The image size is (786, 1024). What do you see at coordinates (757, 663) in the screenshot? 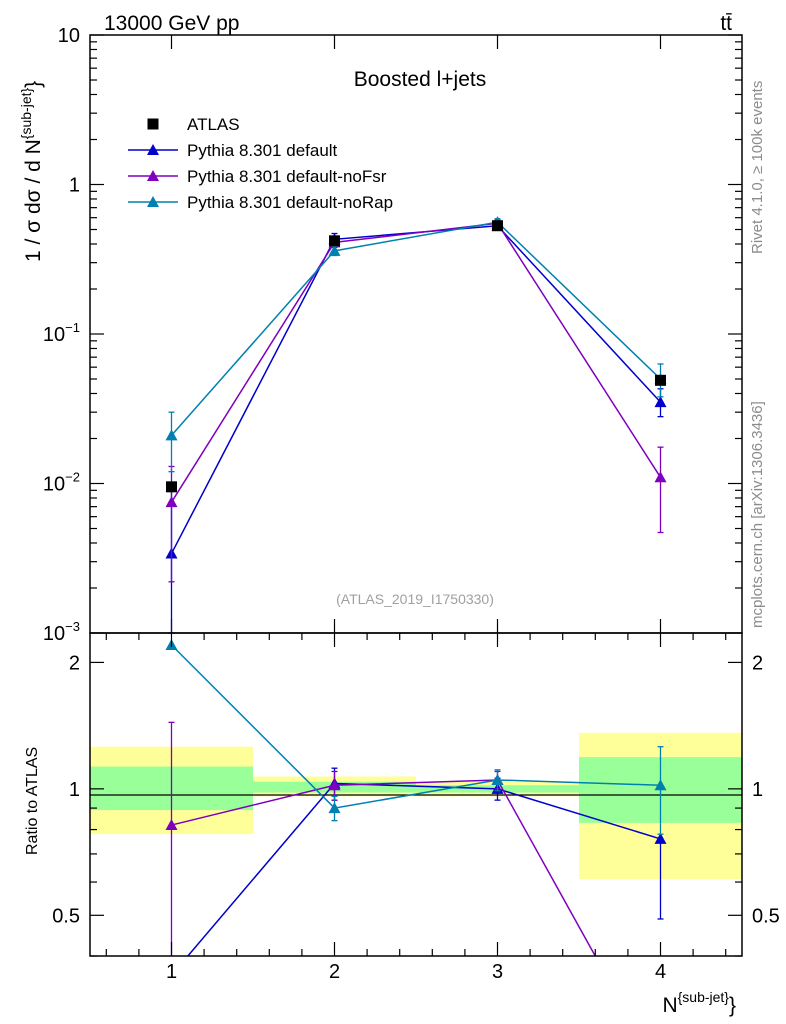
I see `ratio-y-tick-label-right: 2` at bounding box center [757, 663].